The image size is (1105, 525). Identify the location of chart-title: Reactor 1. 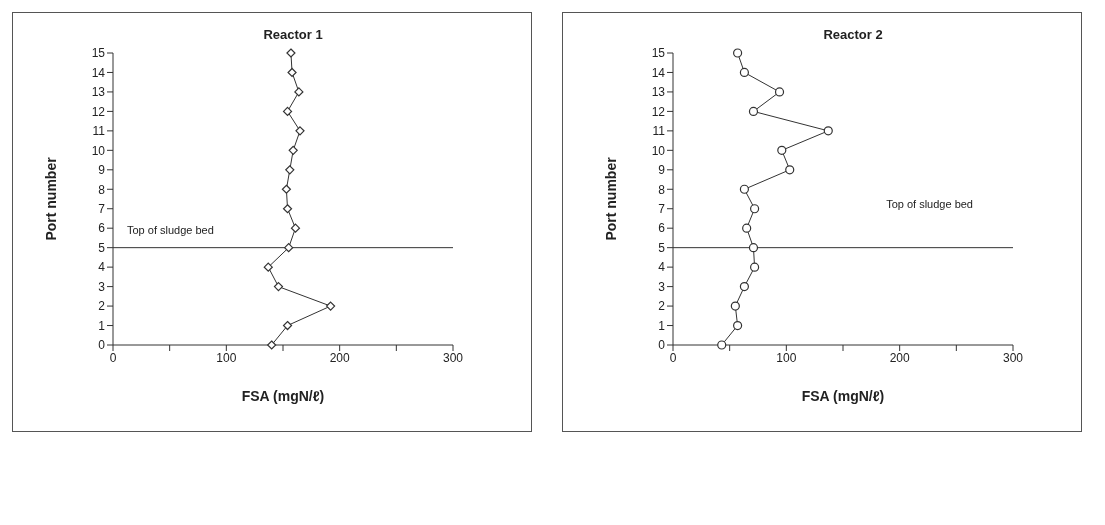
(293, 34).